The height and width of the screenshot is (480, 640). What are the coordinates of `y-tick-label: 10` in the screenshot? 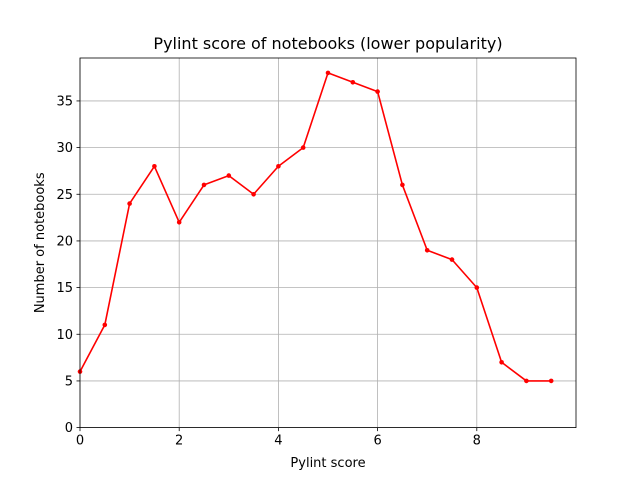 It's located at (64, 335).